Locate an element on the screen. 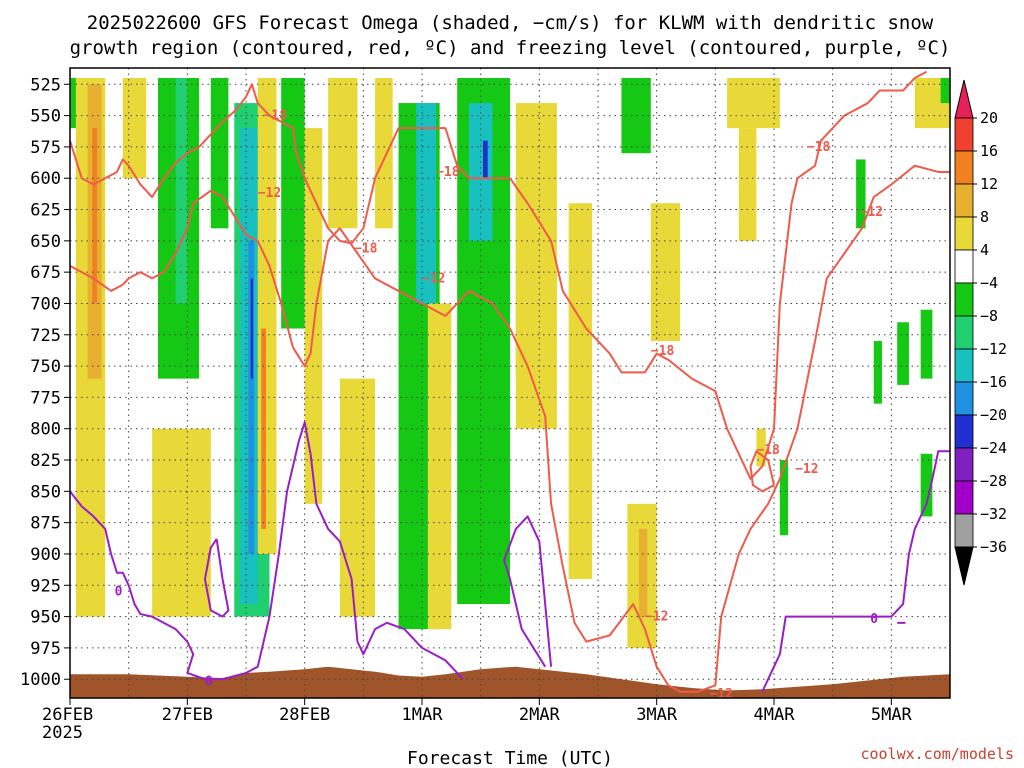 The image size is (1024, 768). colorbar-label-1: 16 is located at coordinates (989, 151).